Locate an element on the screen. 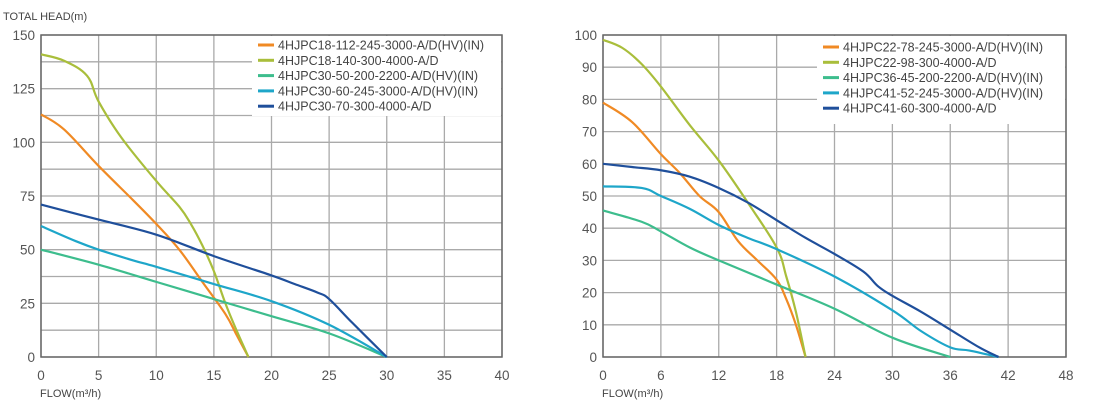 Image resolution: width=1119 pixels, height=410 pixels. legend-label: 4HJPC41-52-245-3000-A/D(HV)(IN) is located at coordinates (943, 93).